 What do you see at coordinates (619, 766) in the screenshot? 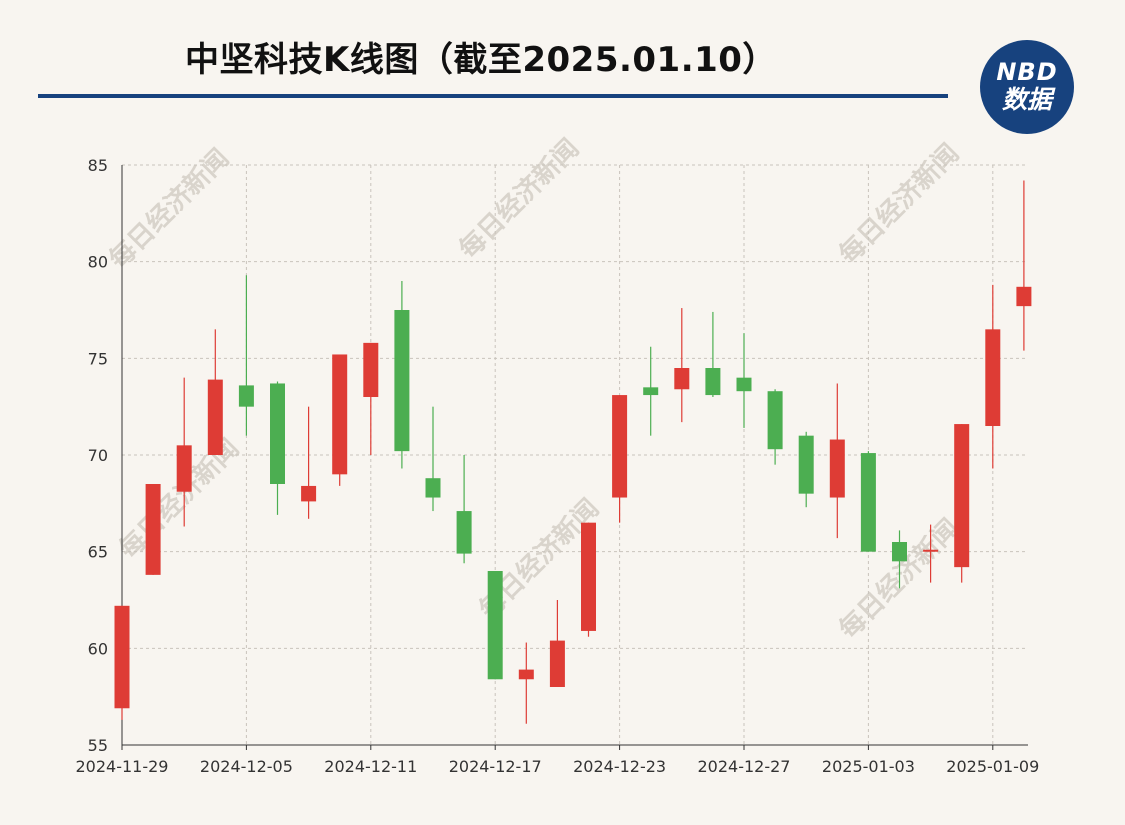
I see `x-tick-label: 2024-12-23` at bounding box center [619, 766].